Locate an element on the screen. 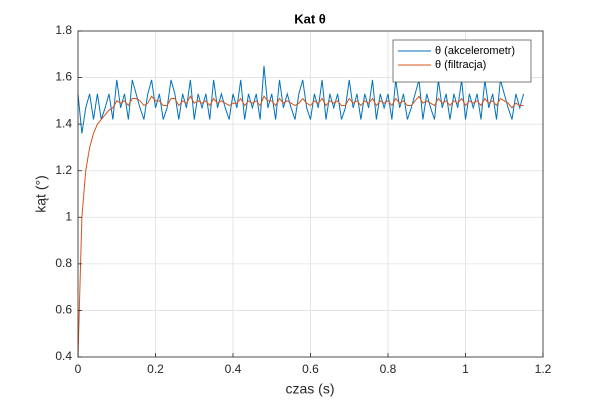 The height and width of the screenshot is (400, 600). legend-box is located at coordinates (462, 61).